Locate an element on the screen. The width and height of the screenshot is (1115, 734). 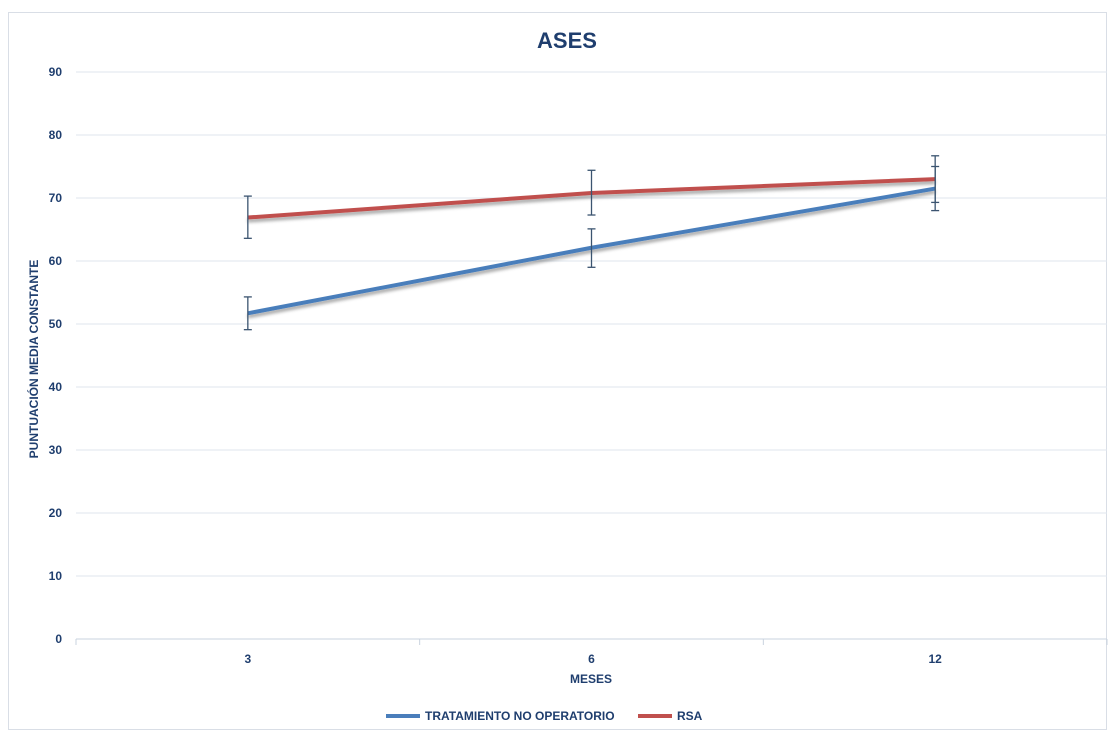
legend-label-1: TRATAMIENTO NO OPERATORIO is located at coordinates (520, 716).